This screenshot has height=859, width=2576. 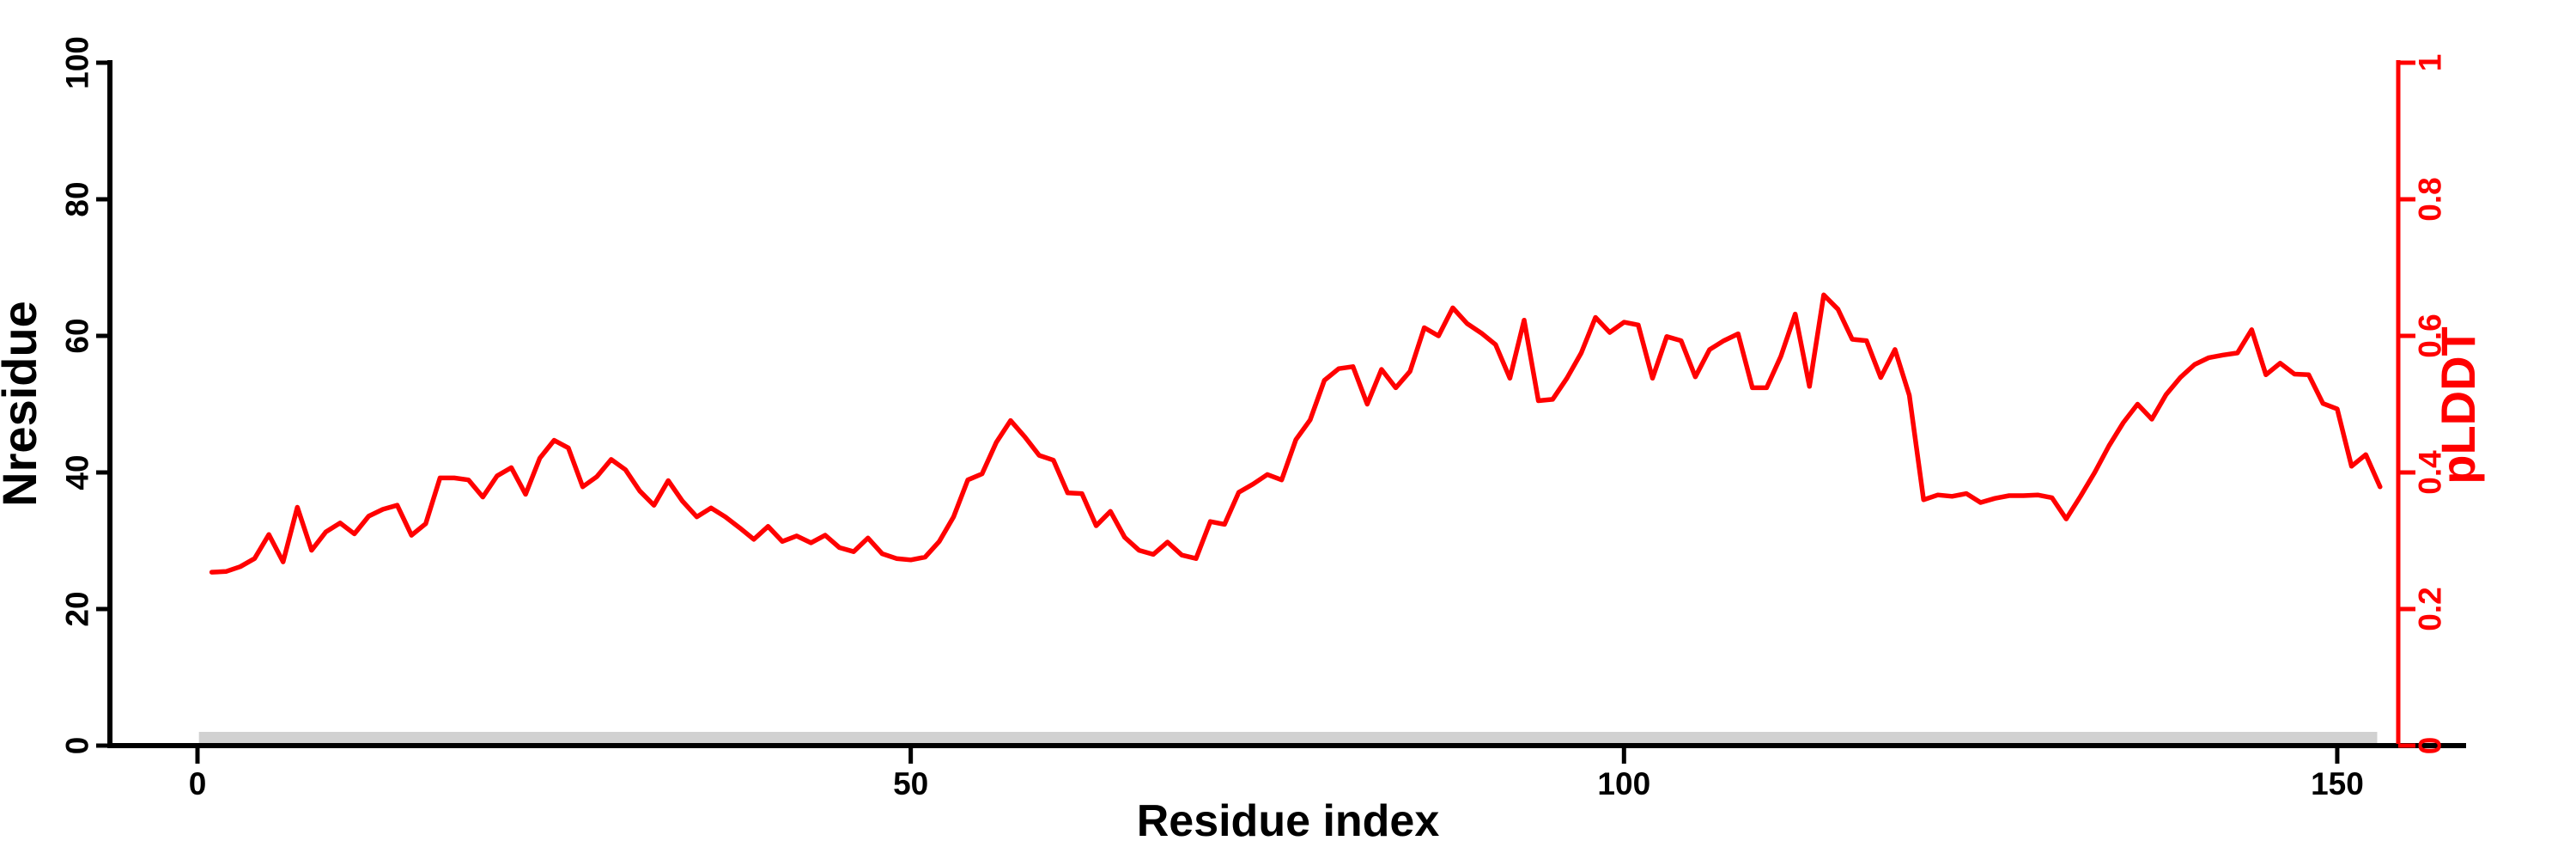 What do you see at coordinates (77, 746) in the screenshot?
I see `left-tick-label: 0` at bounding box center [77, 746].